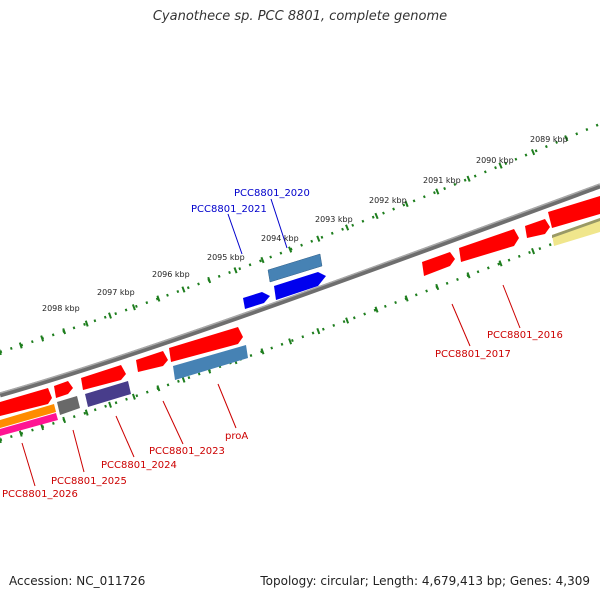  I want to click on gene-blue-large, so click(300, 286).